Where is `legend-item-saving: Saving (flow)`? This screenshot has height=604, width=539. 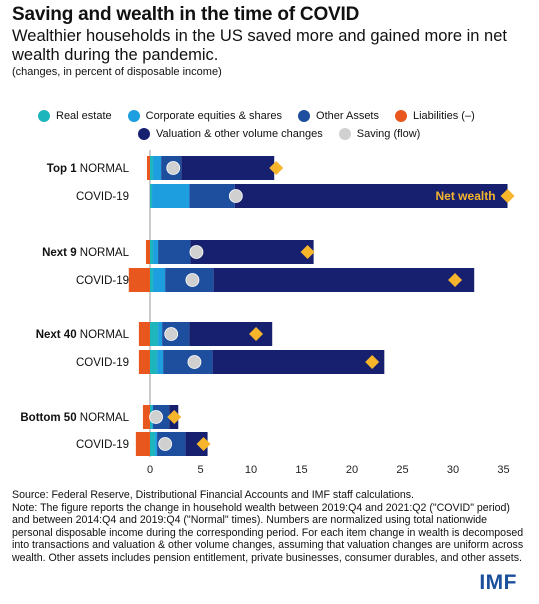 legend-item-saving: Saving (flow) is located at coordinates (379, 134).